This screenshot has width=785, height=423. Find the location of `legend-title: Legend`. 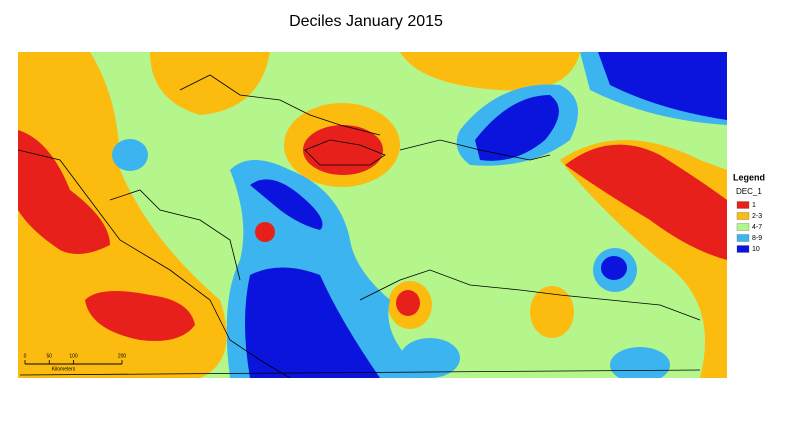

legend-title: Legend is located at coordinates (749, 177).